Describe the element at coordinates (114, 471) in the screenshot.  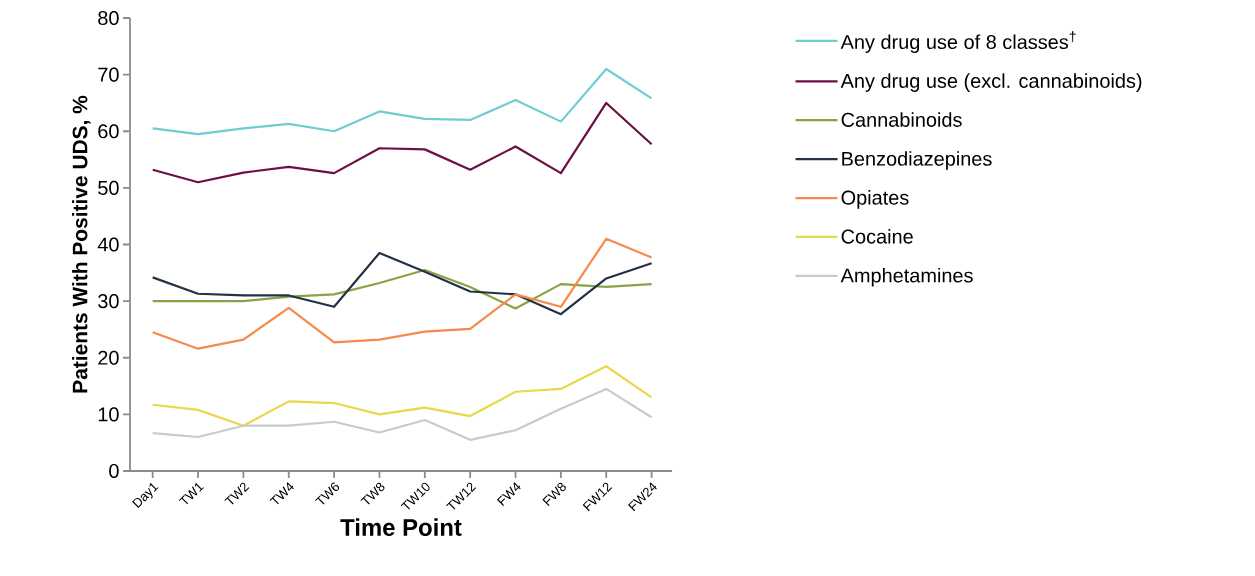
I see `y-tick-label: 0` at that location.